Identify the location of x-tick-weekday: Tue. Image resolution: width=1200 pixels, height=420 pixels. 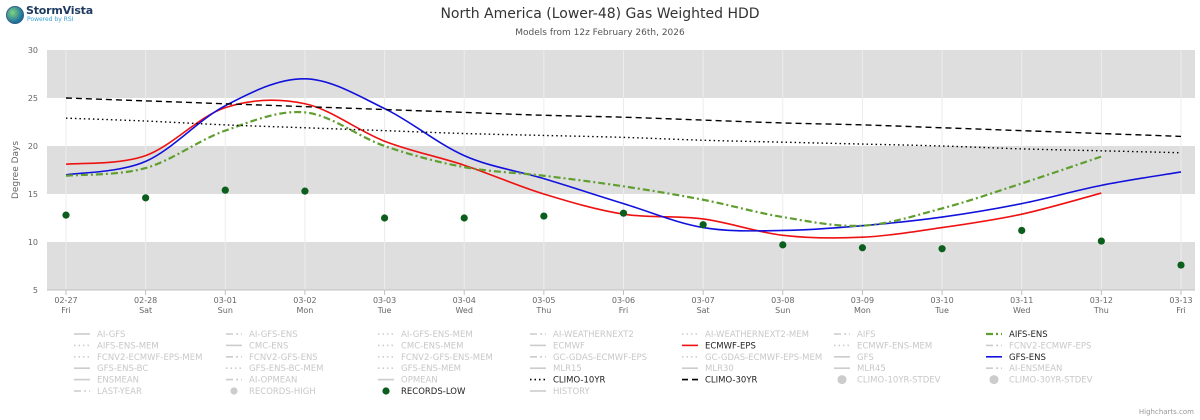
(384, 310).